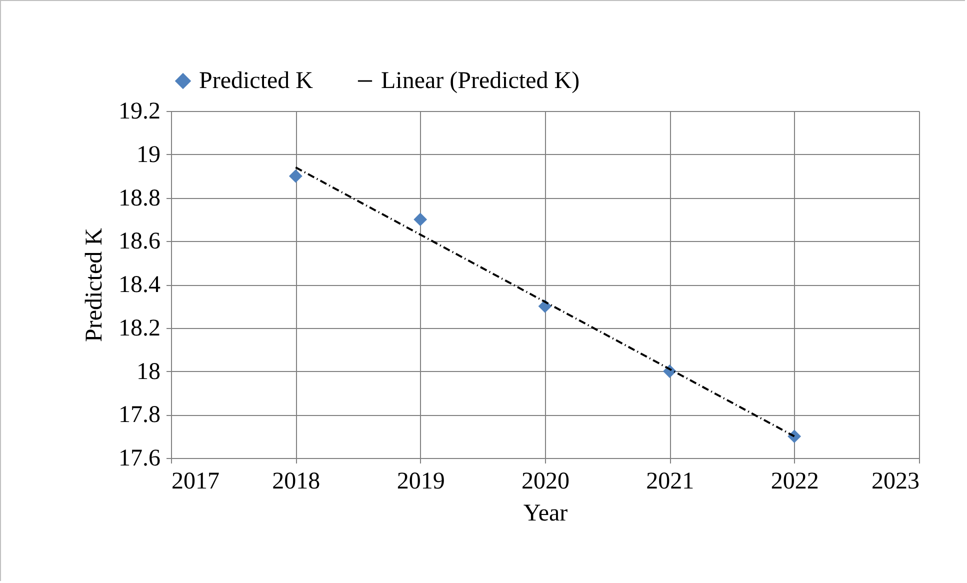 The image size is (967, 583). What do you see at coordinates (794, 481) in the screenshot?
I see `x-tick-label: 2022` at bounding box center [794, 481].